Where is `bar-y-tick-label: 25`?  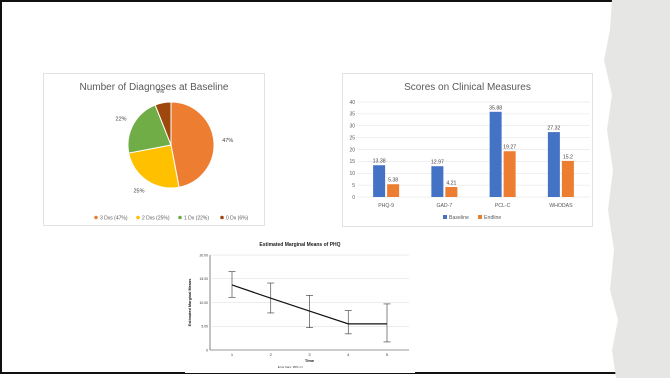 bar-y-tick-label: 25 is located at coordinates (352, 138).